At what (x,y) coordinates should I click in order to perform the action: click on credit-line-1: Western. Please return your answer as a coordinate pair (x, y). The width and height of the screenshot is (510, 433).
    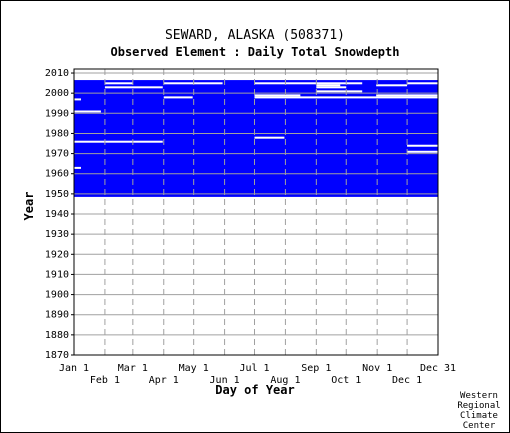
    Looking at the image, I should click on (479, 396).